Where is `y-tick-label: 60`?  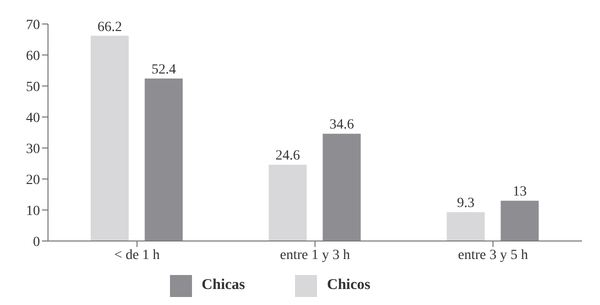
y-tick-label: 60 is located at coordinates (33, 56).